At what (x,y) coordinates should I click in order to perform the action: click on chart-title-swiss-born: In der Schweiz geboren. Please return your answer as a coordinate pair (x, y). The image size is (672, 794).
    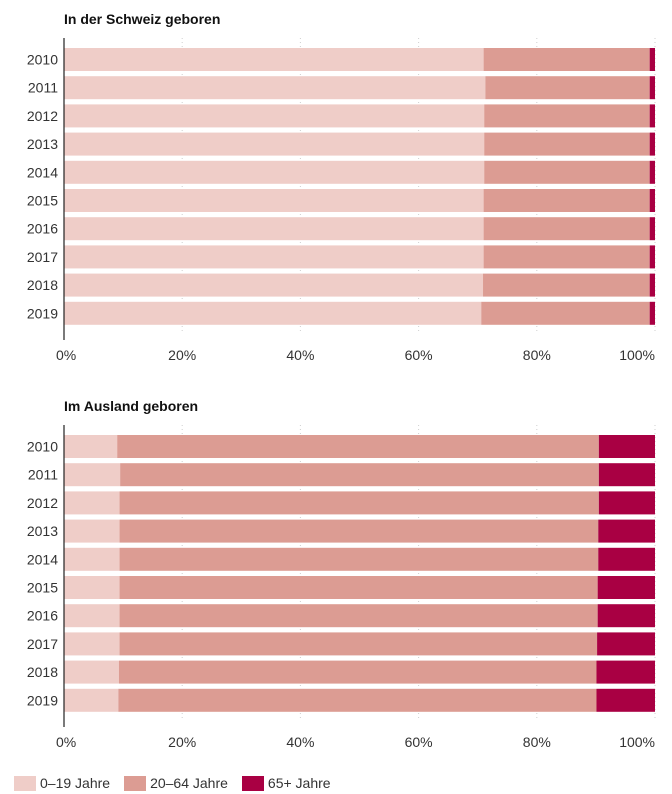
    Looking at the image, I should click on (142, 19).